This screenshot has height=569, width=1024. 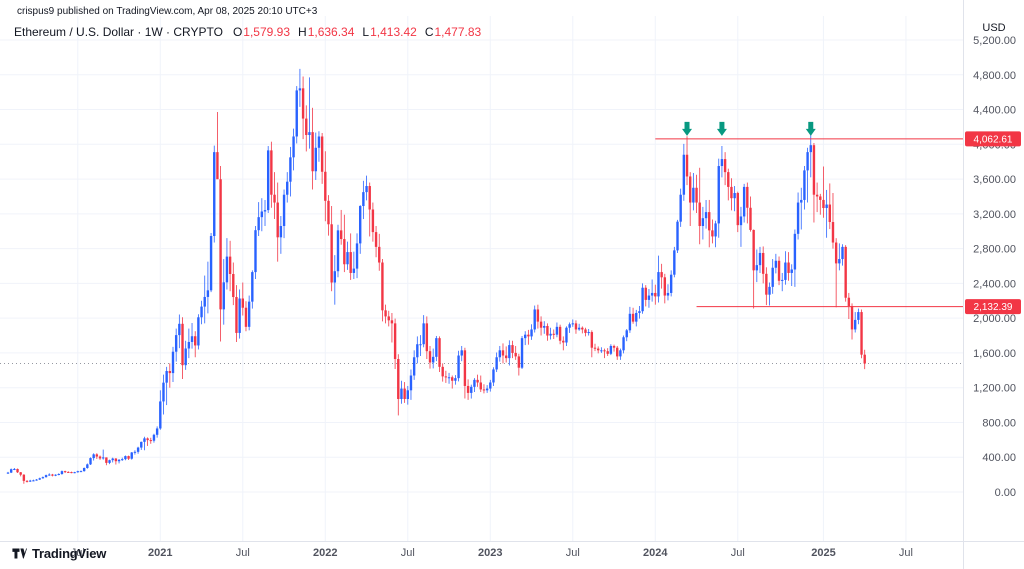 I want to click on price-line-badge-label: 4,062.61, so click(x=993, y=139).